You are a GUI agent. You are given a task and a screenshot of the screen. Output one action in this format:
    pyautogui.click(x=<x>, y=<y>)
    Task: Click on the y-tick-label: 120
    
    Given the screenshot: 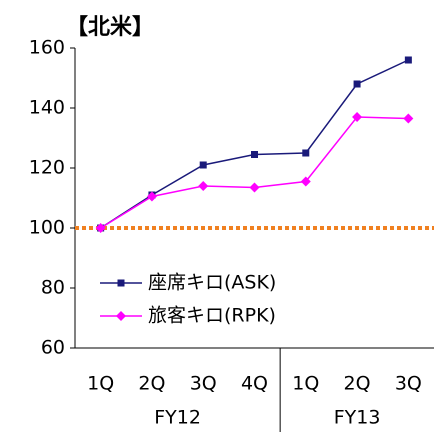 What is the action you would take?
    pyautogui.click(x=47, y=168)
    